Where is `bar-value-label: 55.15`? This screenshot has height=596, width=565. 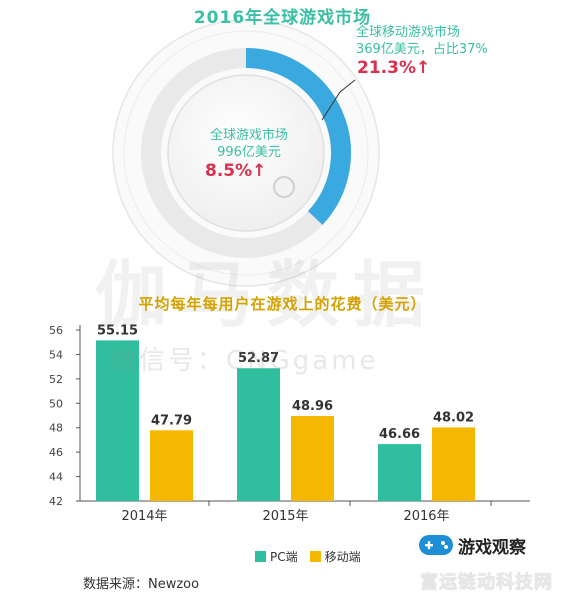 bar-value-label: 55.15 is located at coordinates (117, 330).